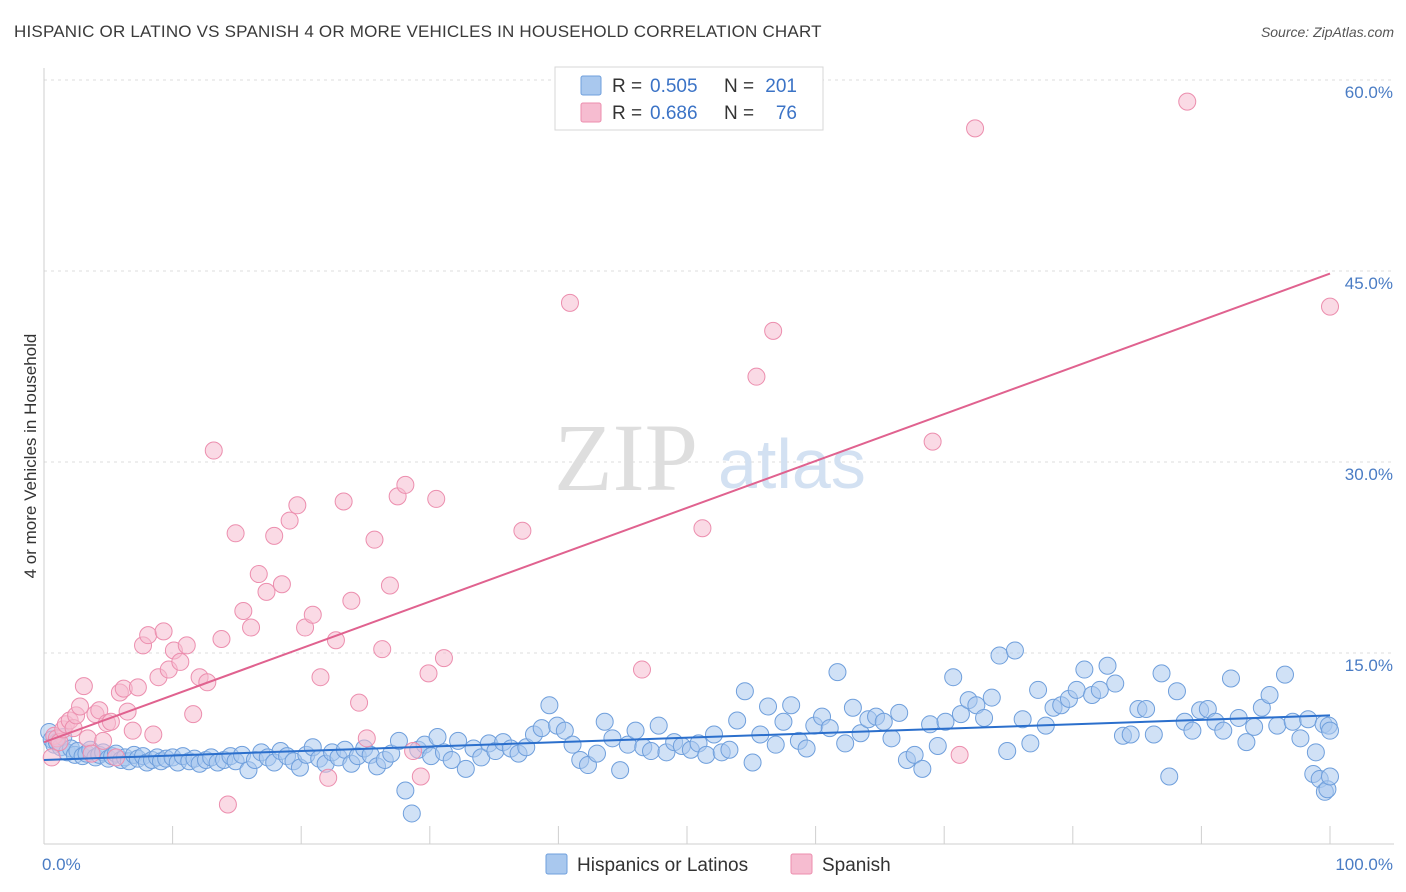 The height and width of the screenshot is (892, 1406). I want to click on stats-legend: R = 0.505 N = 201 R = 0.686 N = 76, so click(689, 98).